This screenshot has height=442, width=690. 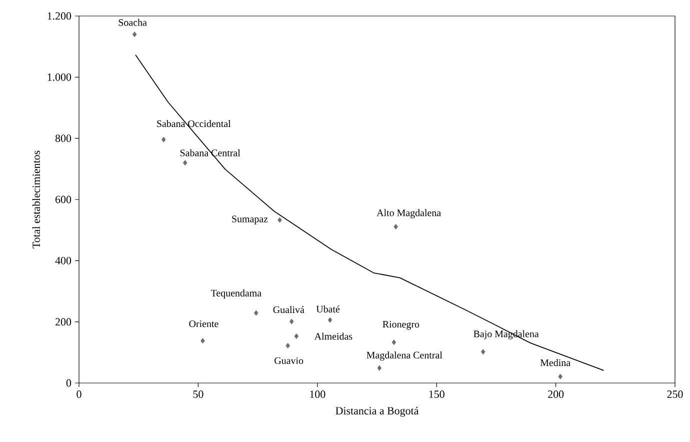 I want to click on annotation: Sabana Occidental, so click(x=194, y=124).